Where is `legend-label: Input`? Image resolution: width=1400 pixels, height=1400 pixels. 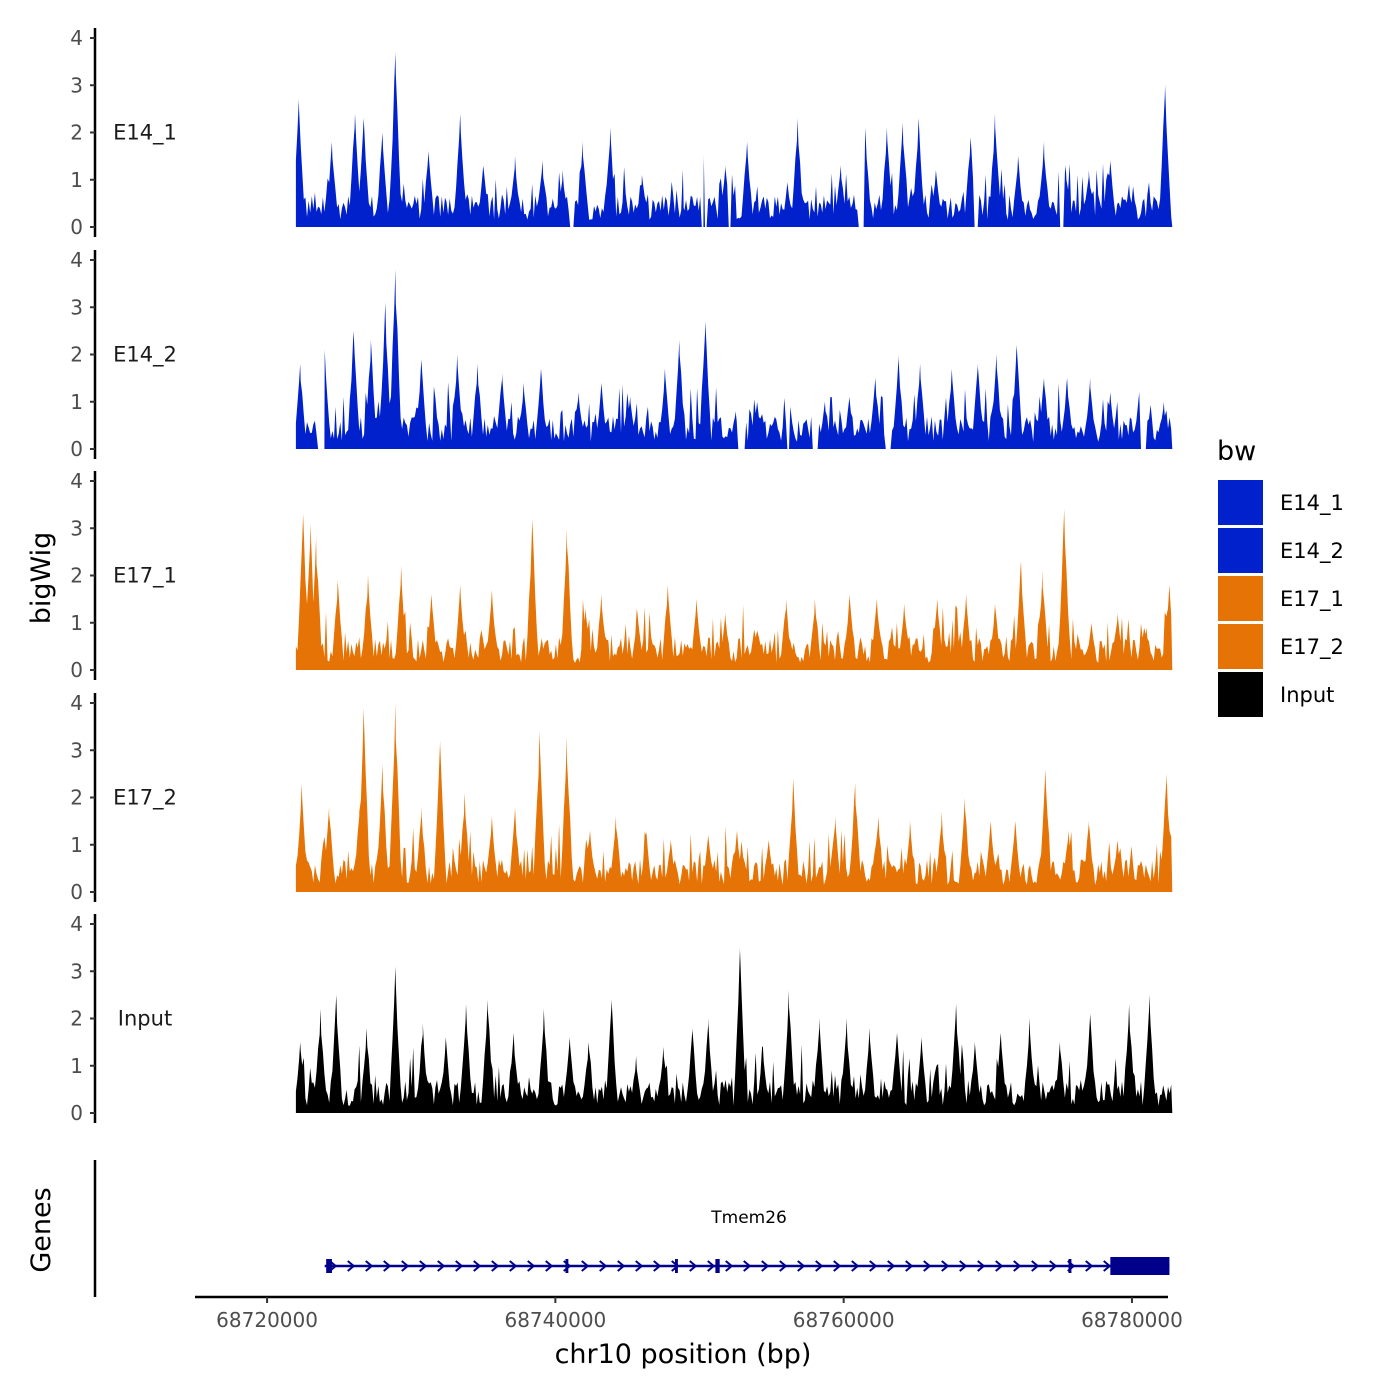 legend-label: Input is located at coordinates (1307, 695).